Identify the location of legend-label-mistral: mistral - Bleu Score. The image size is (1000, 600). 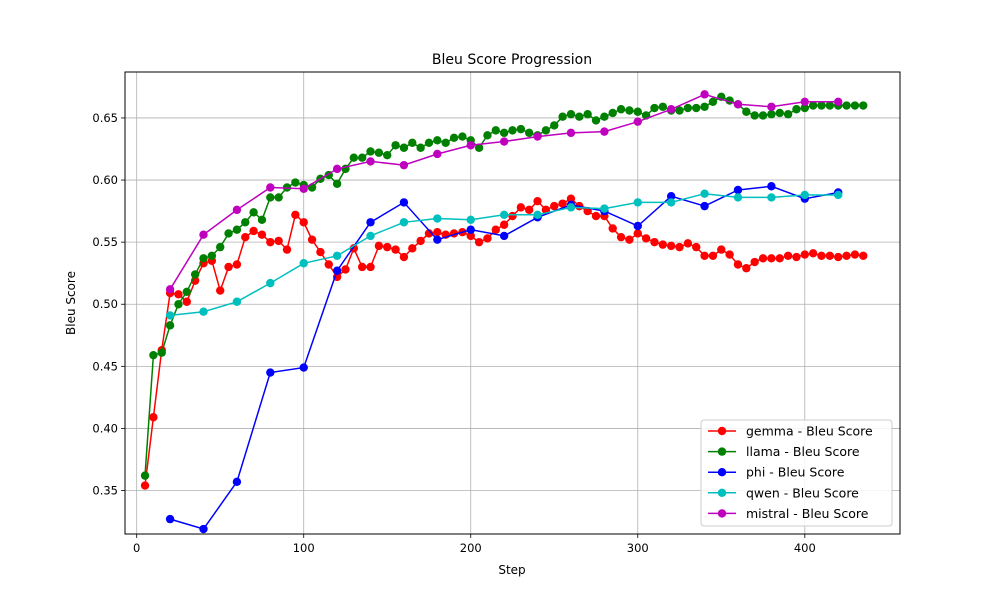
(807, 513).